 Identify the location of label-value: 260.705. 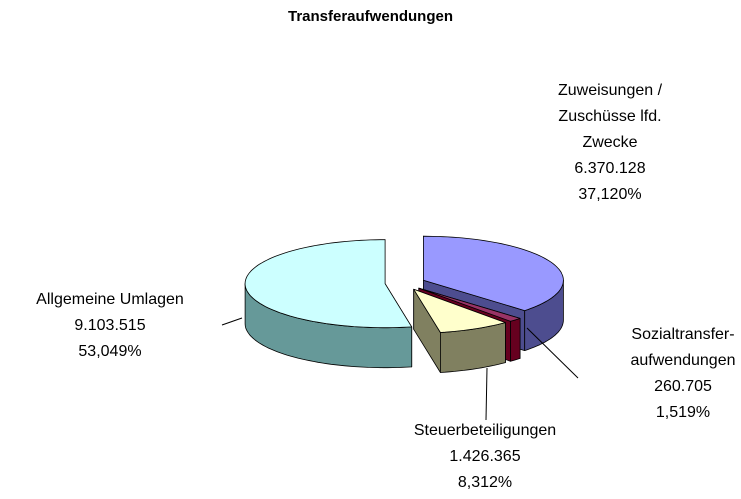
(683, 386).